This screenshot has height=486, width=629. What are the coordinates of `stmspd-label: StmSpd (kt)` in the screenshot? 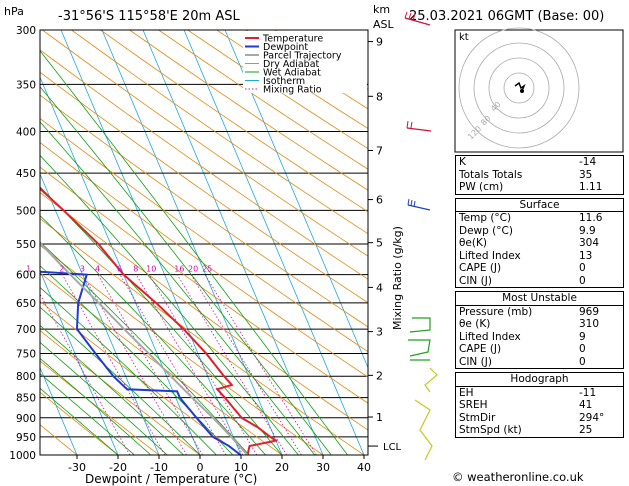 It's located at (490, 430).